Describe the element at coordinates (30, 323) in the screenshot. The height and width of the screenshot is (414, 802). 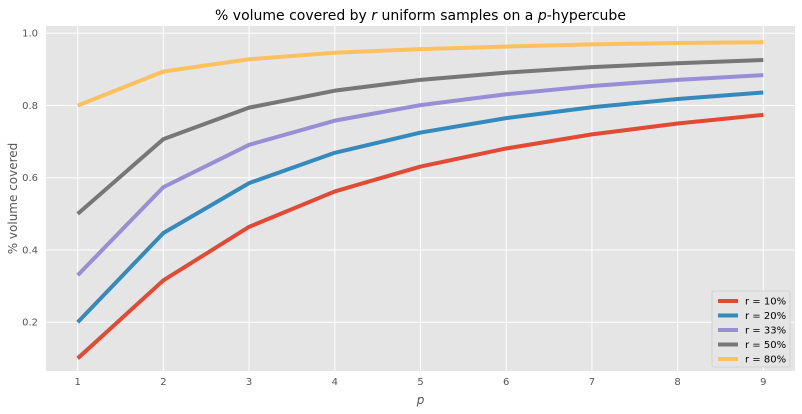
I see `y-tick-label: 0.2` at that location.